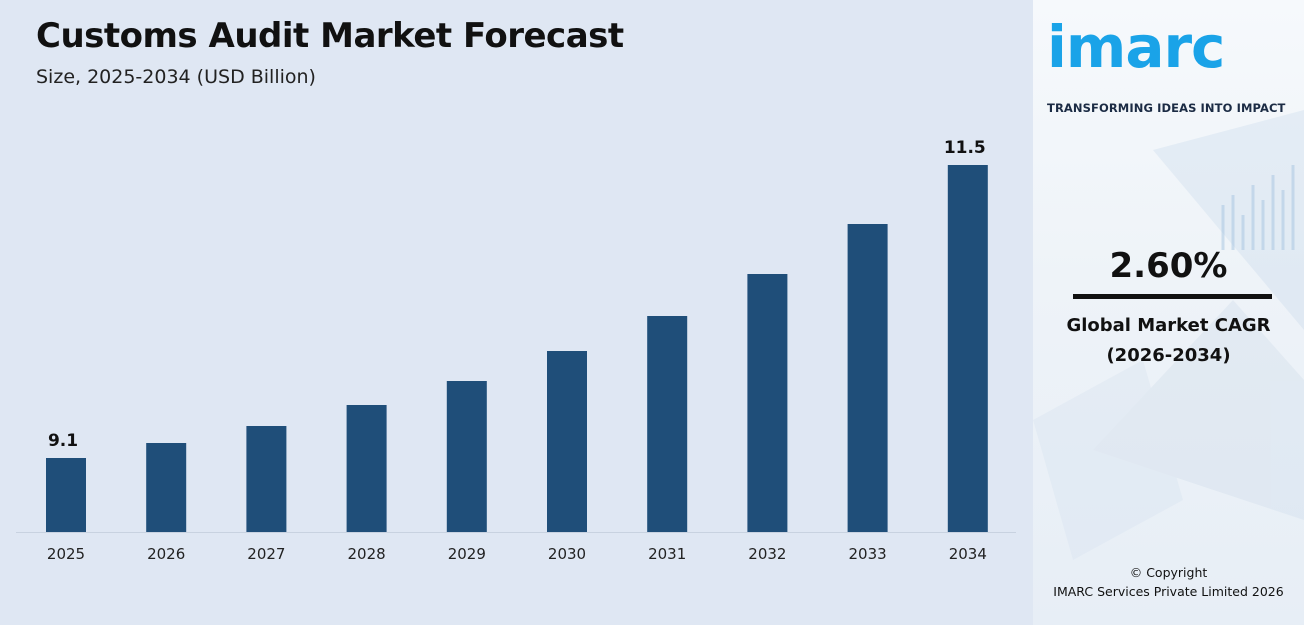 The height and width of the screenshot is (625, 1304). What do you see at coordinates (968, 554) in the screenshot?
I see `x-tick-label-2034: 2034` at bounding box center [968, 554].